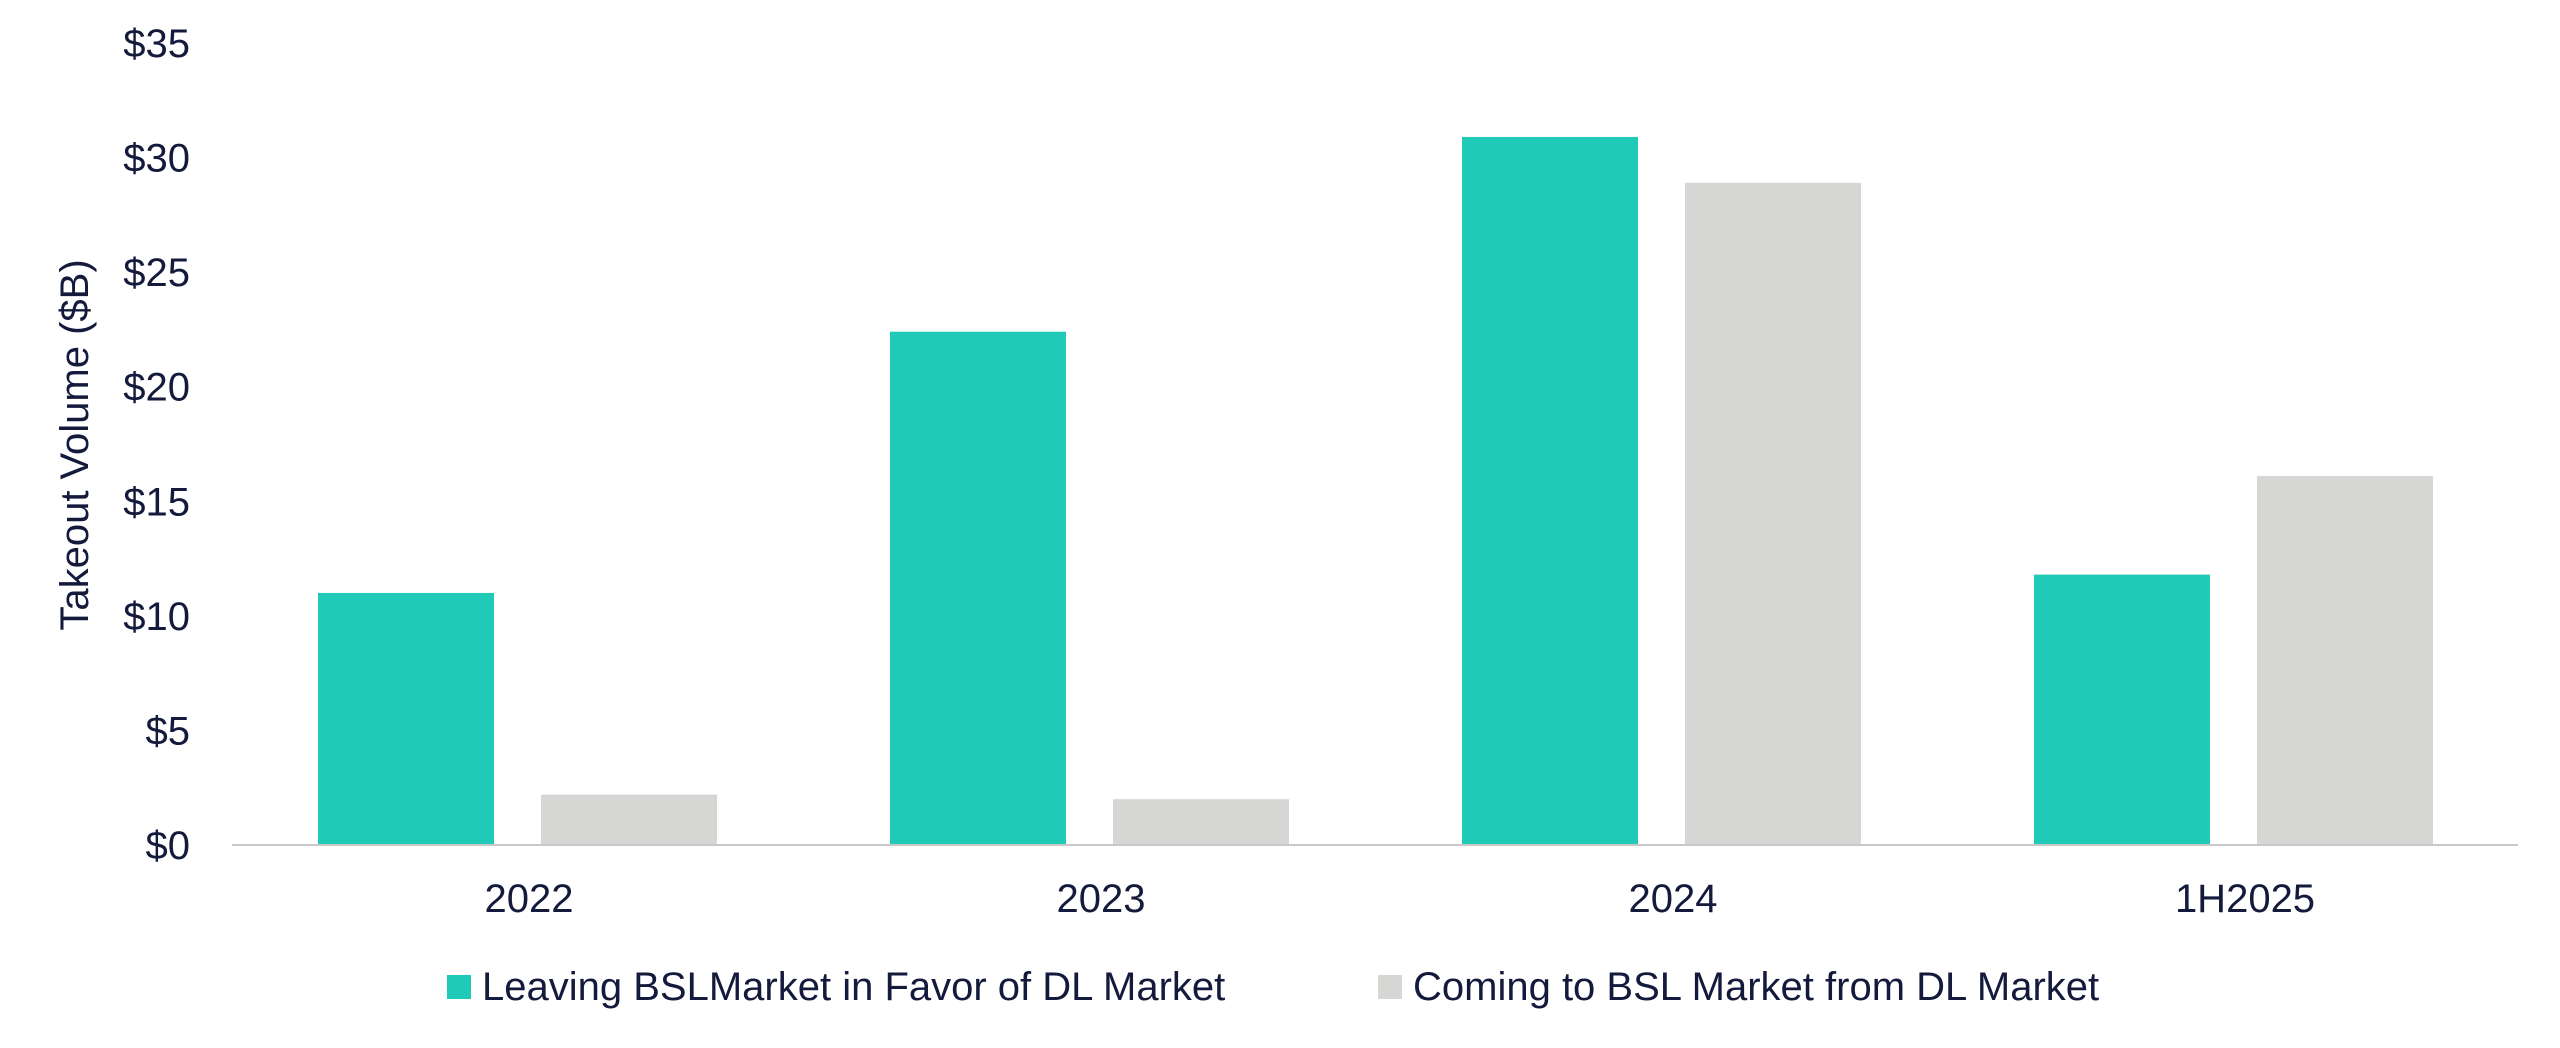 Image resolution: width=2560 pixels, height=1048 pixels. I want to click on legend-item: Leaving BSLMarket in Favor of DL Market, so click(836, 987).